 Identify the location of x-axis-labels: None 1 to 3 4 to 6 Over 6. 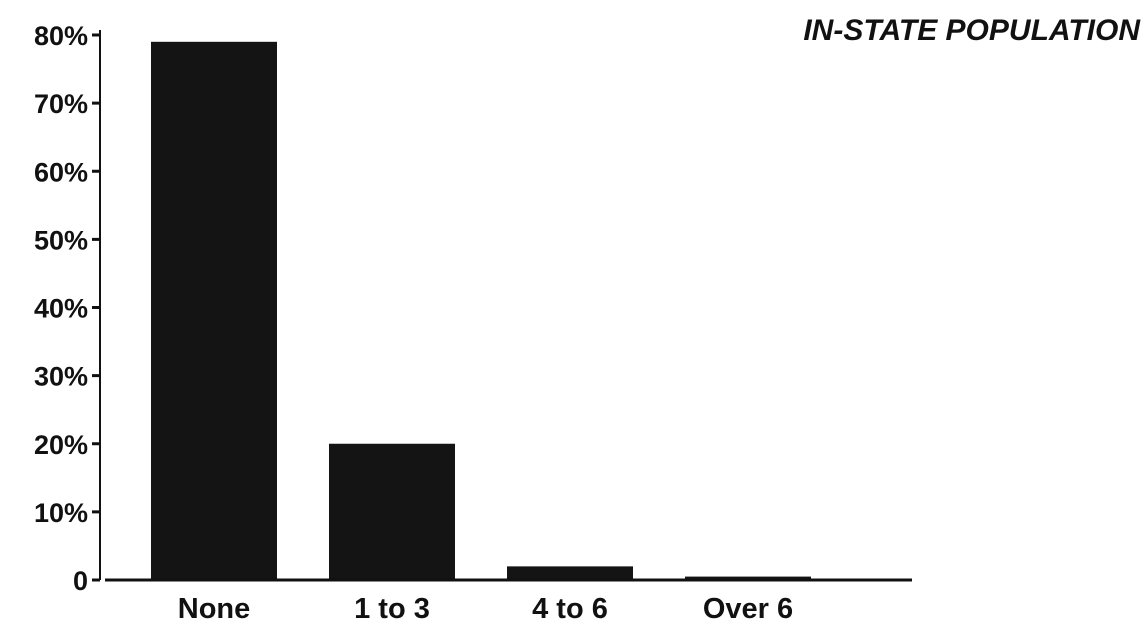
(485, 609).